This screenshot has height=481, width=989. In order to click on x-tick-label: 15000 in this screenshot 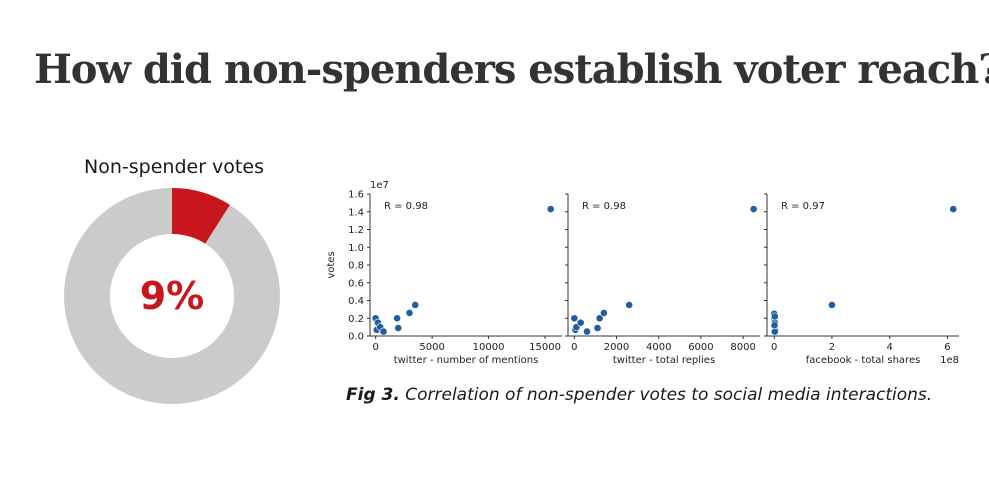, I will do `click(545, 347)`.